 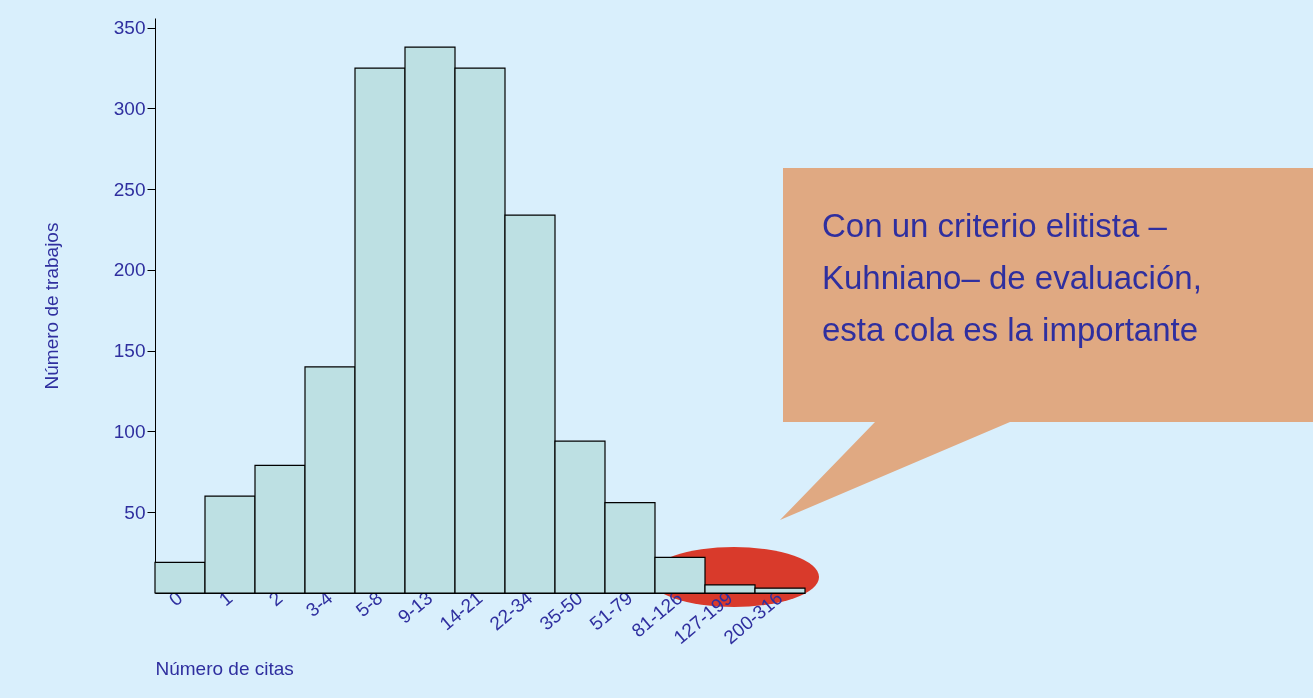 I want to click on y-tick-label: 300, so click(x=129, y=108).